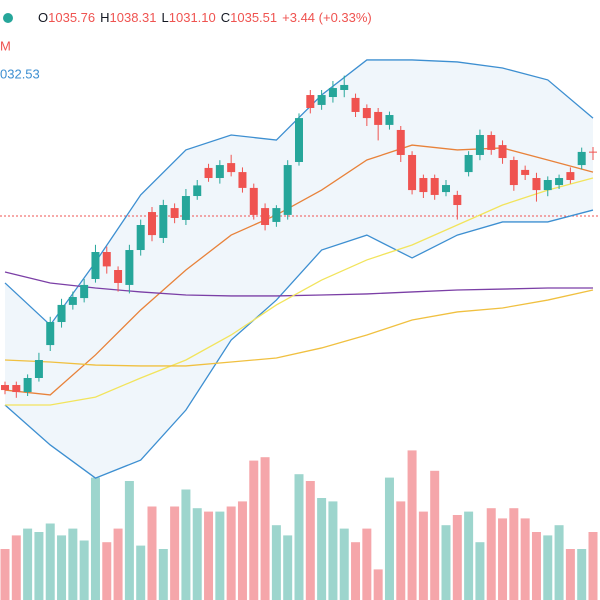 The width and height of the screenshot is (600, 600). What do you see at coordinates (225, 17) in the screenshot?
I see `ohlc-key: C` at bounding box center [225, 17].